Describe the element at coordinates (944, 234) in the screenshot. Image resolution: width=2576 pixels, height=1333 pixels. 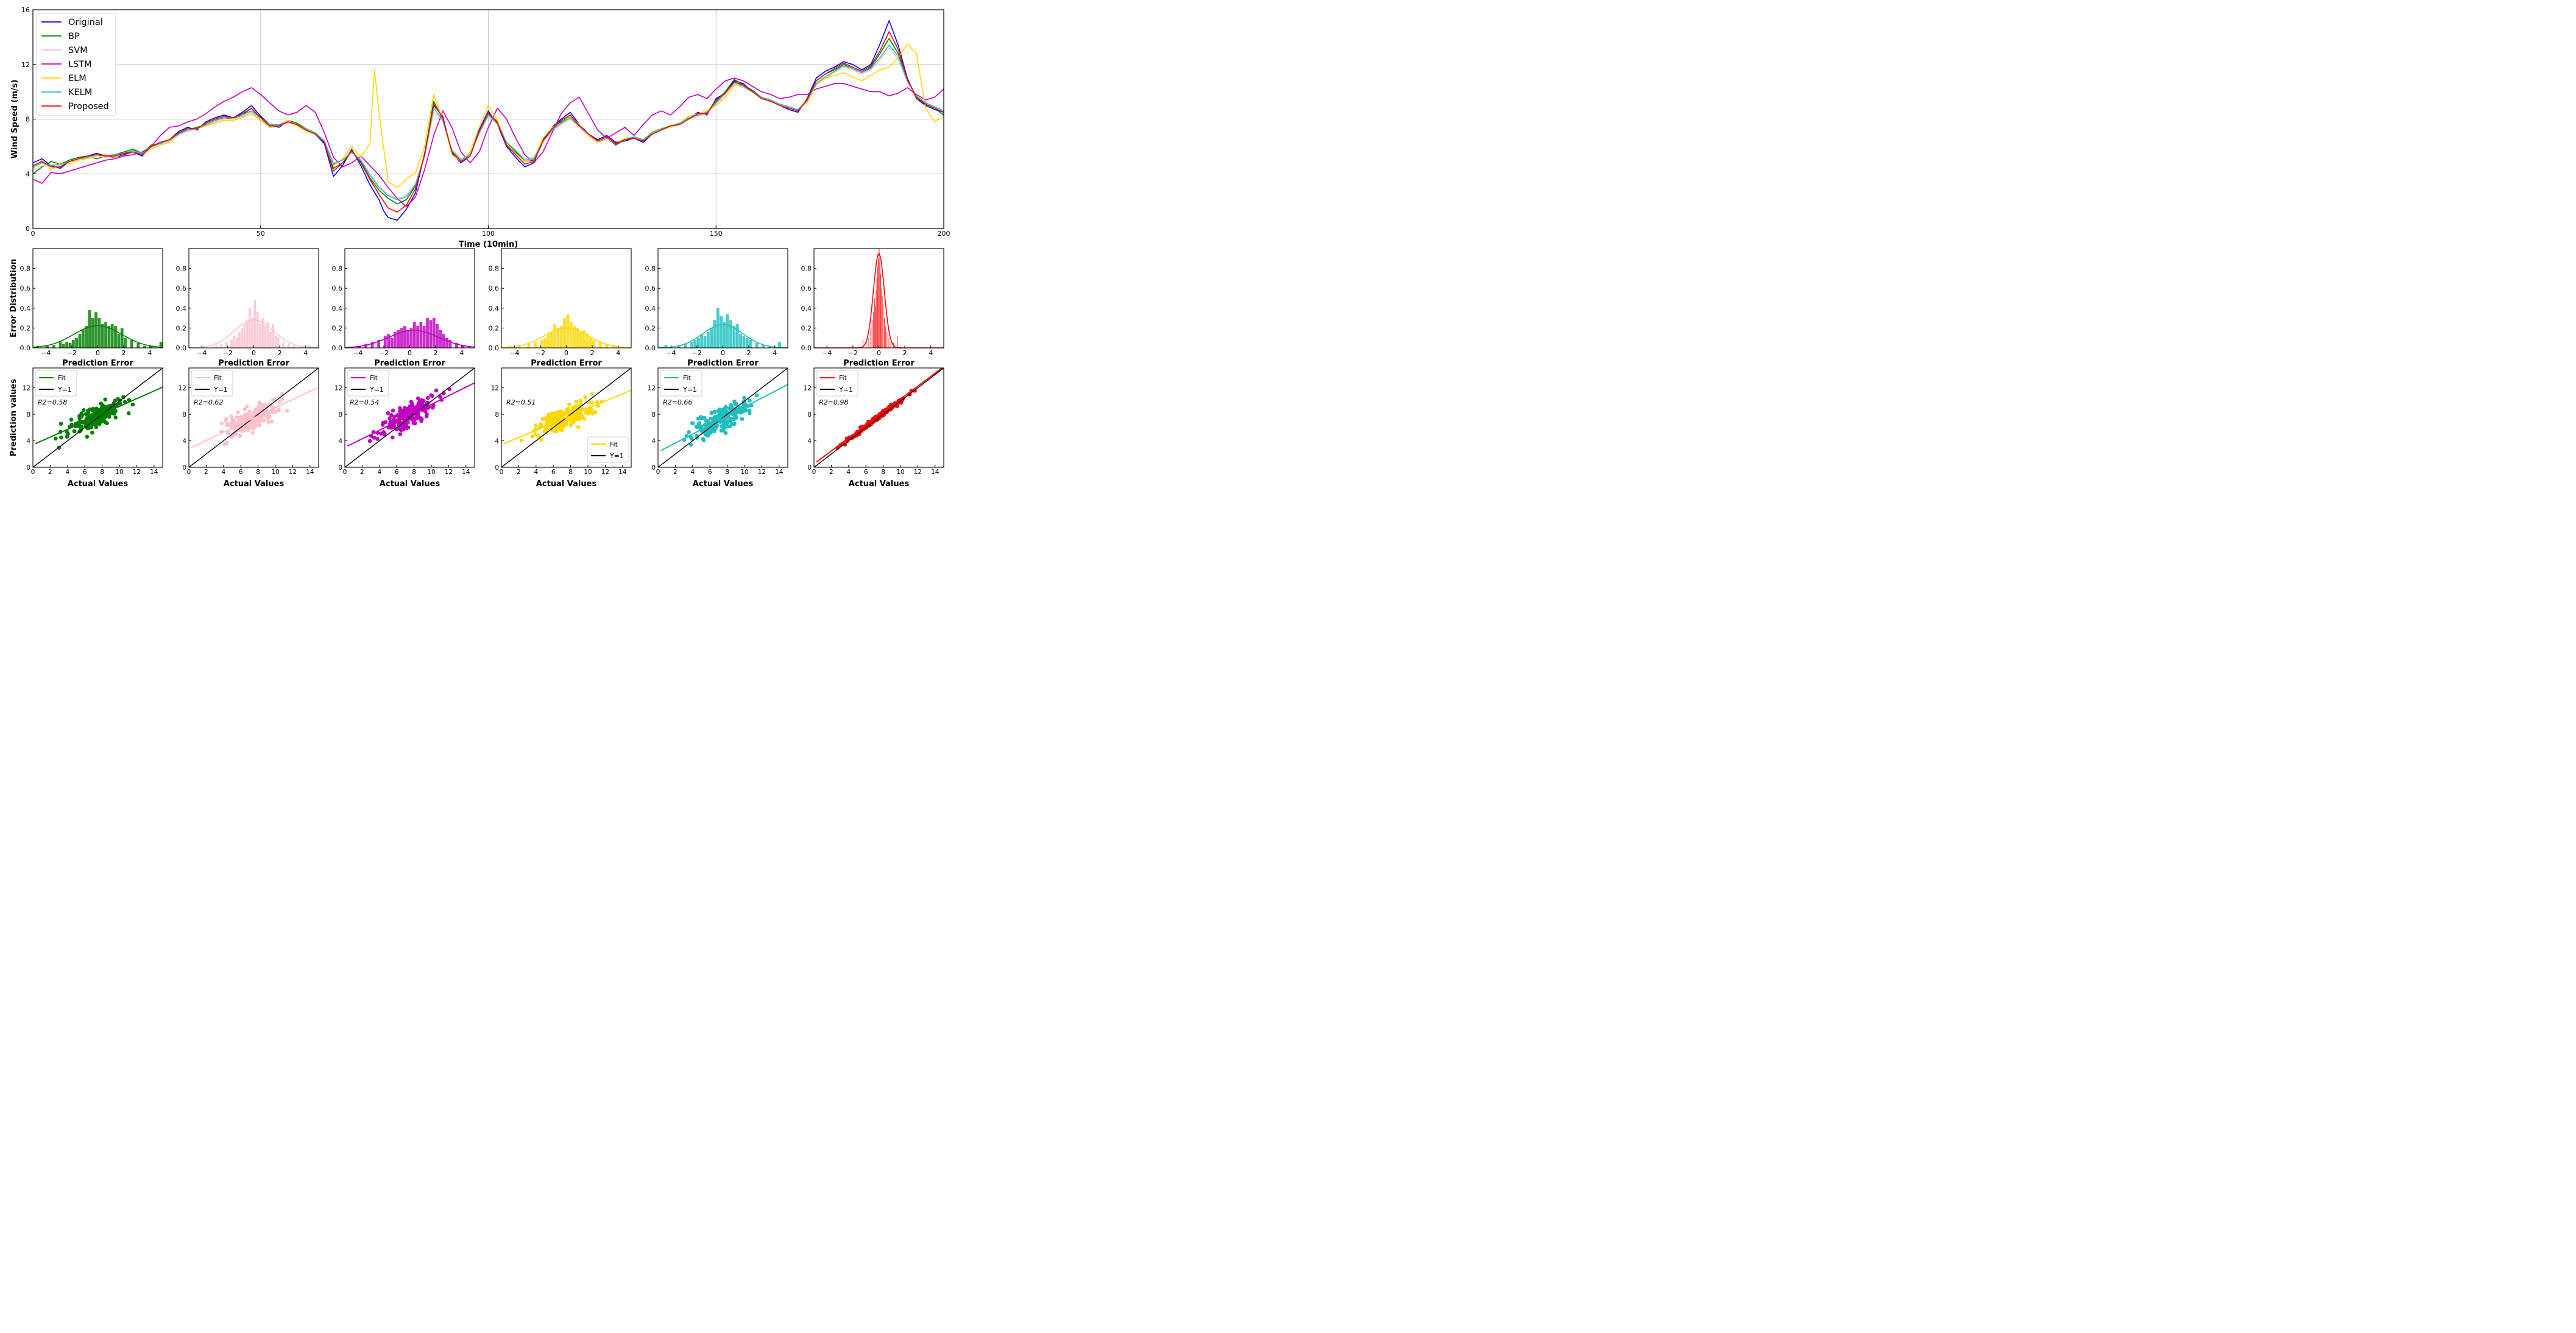
I see `x-tick-label: 200` at that location.